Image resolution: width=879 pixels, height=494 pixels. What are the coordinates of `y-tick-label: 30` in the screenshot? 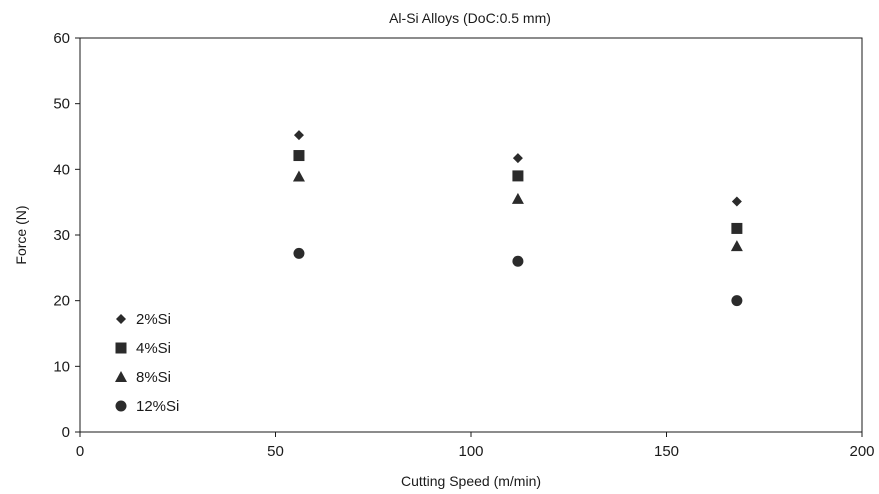 It's located at (61, 235).